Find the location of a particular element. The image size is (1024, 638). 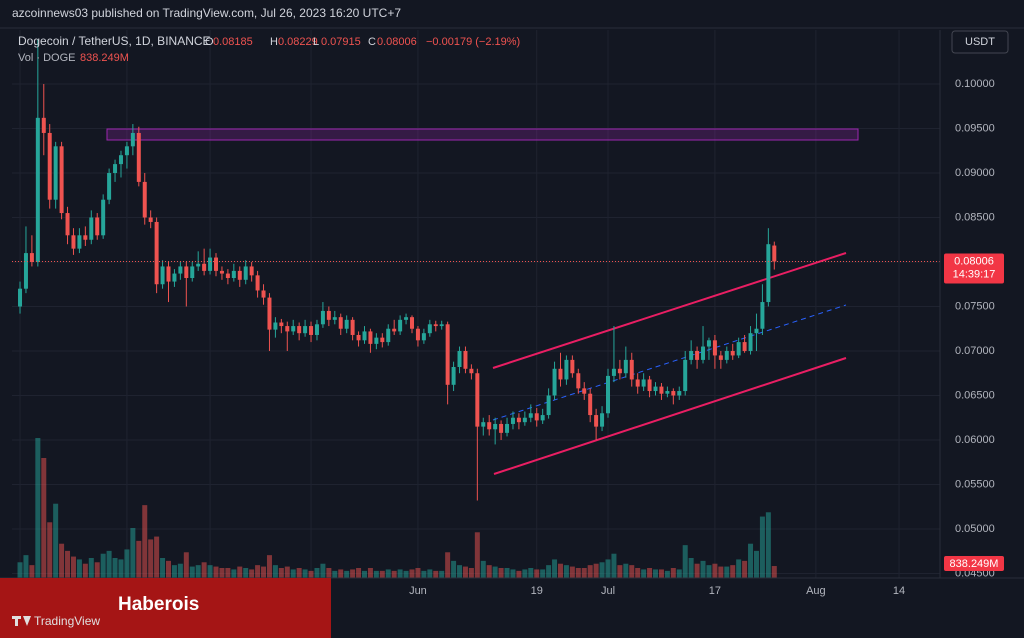

ohlc-value: 0.08006 is located at coordinates (397, 42).